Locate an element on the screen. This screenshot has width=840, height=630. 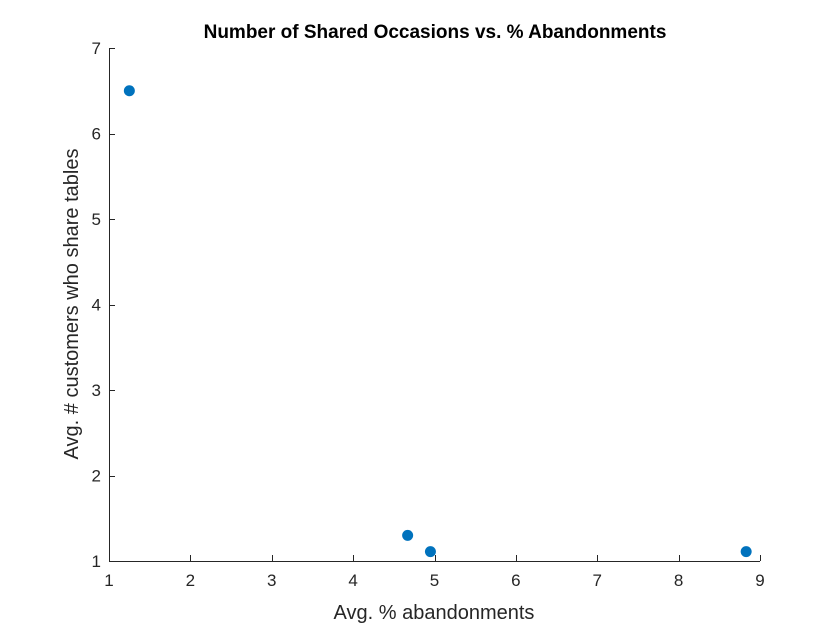
y-tick-label: 1 is located at coordinates (96, 561).